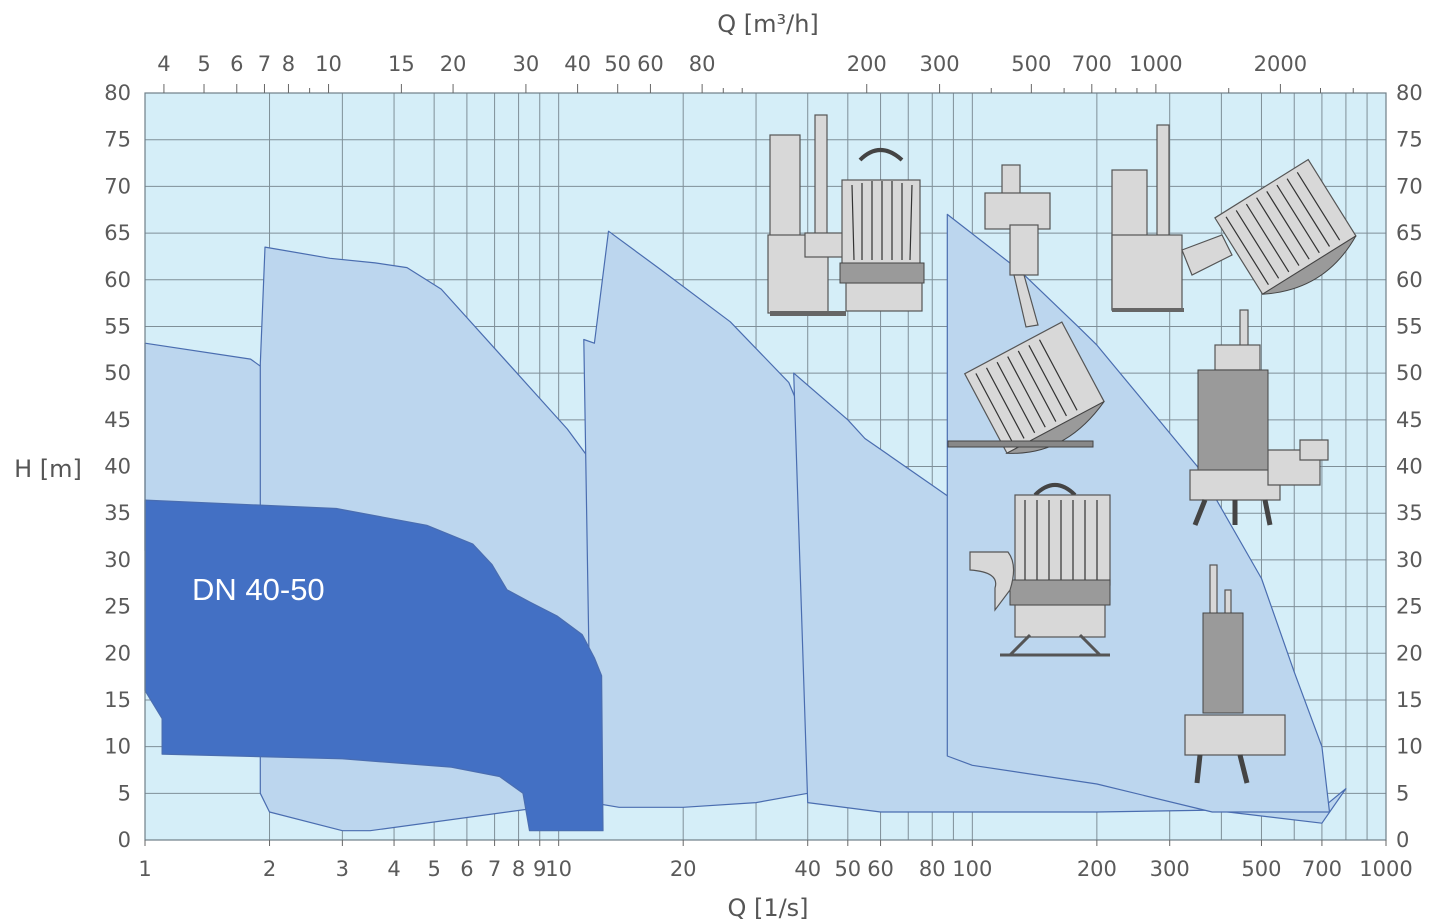 The image size is (1440, 924). I want to click on y-right-tick-label: 10, so click(1409, 747).